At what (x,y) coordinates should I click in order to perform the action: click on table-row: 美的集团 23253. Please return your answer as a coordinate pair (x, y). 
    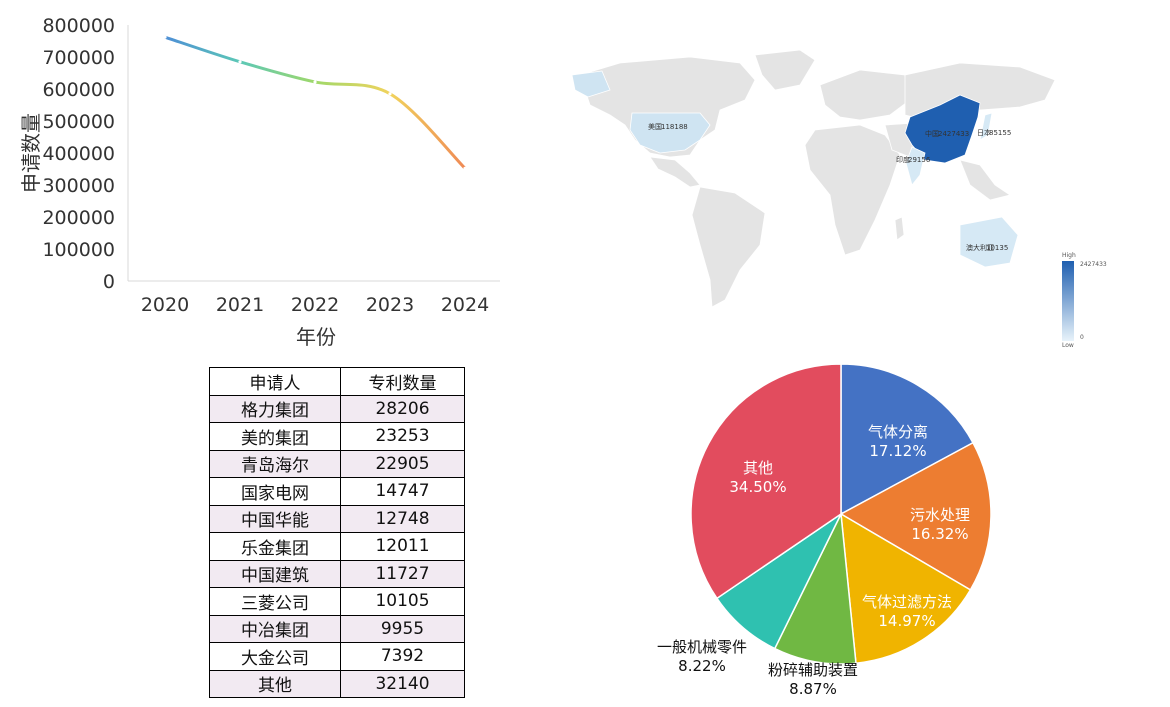
    Looking at the image, I should click on (337, 436).